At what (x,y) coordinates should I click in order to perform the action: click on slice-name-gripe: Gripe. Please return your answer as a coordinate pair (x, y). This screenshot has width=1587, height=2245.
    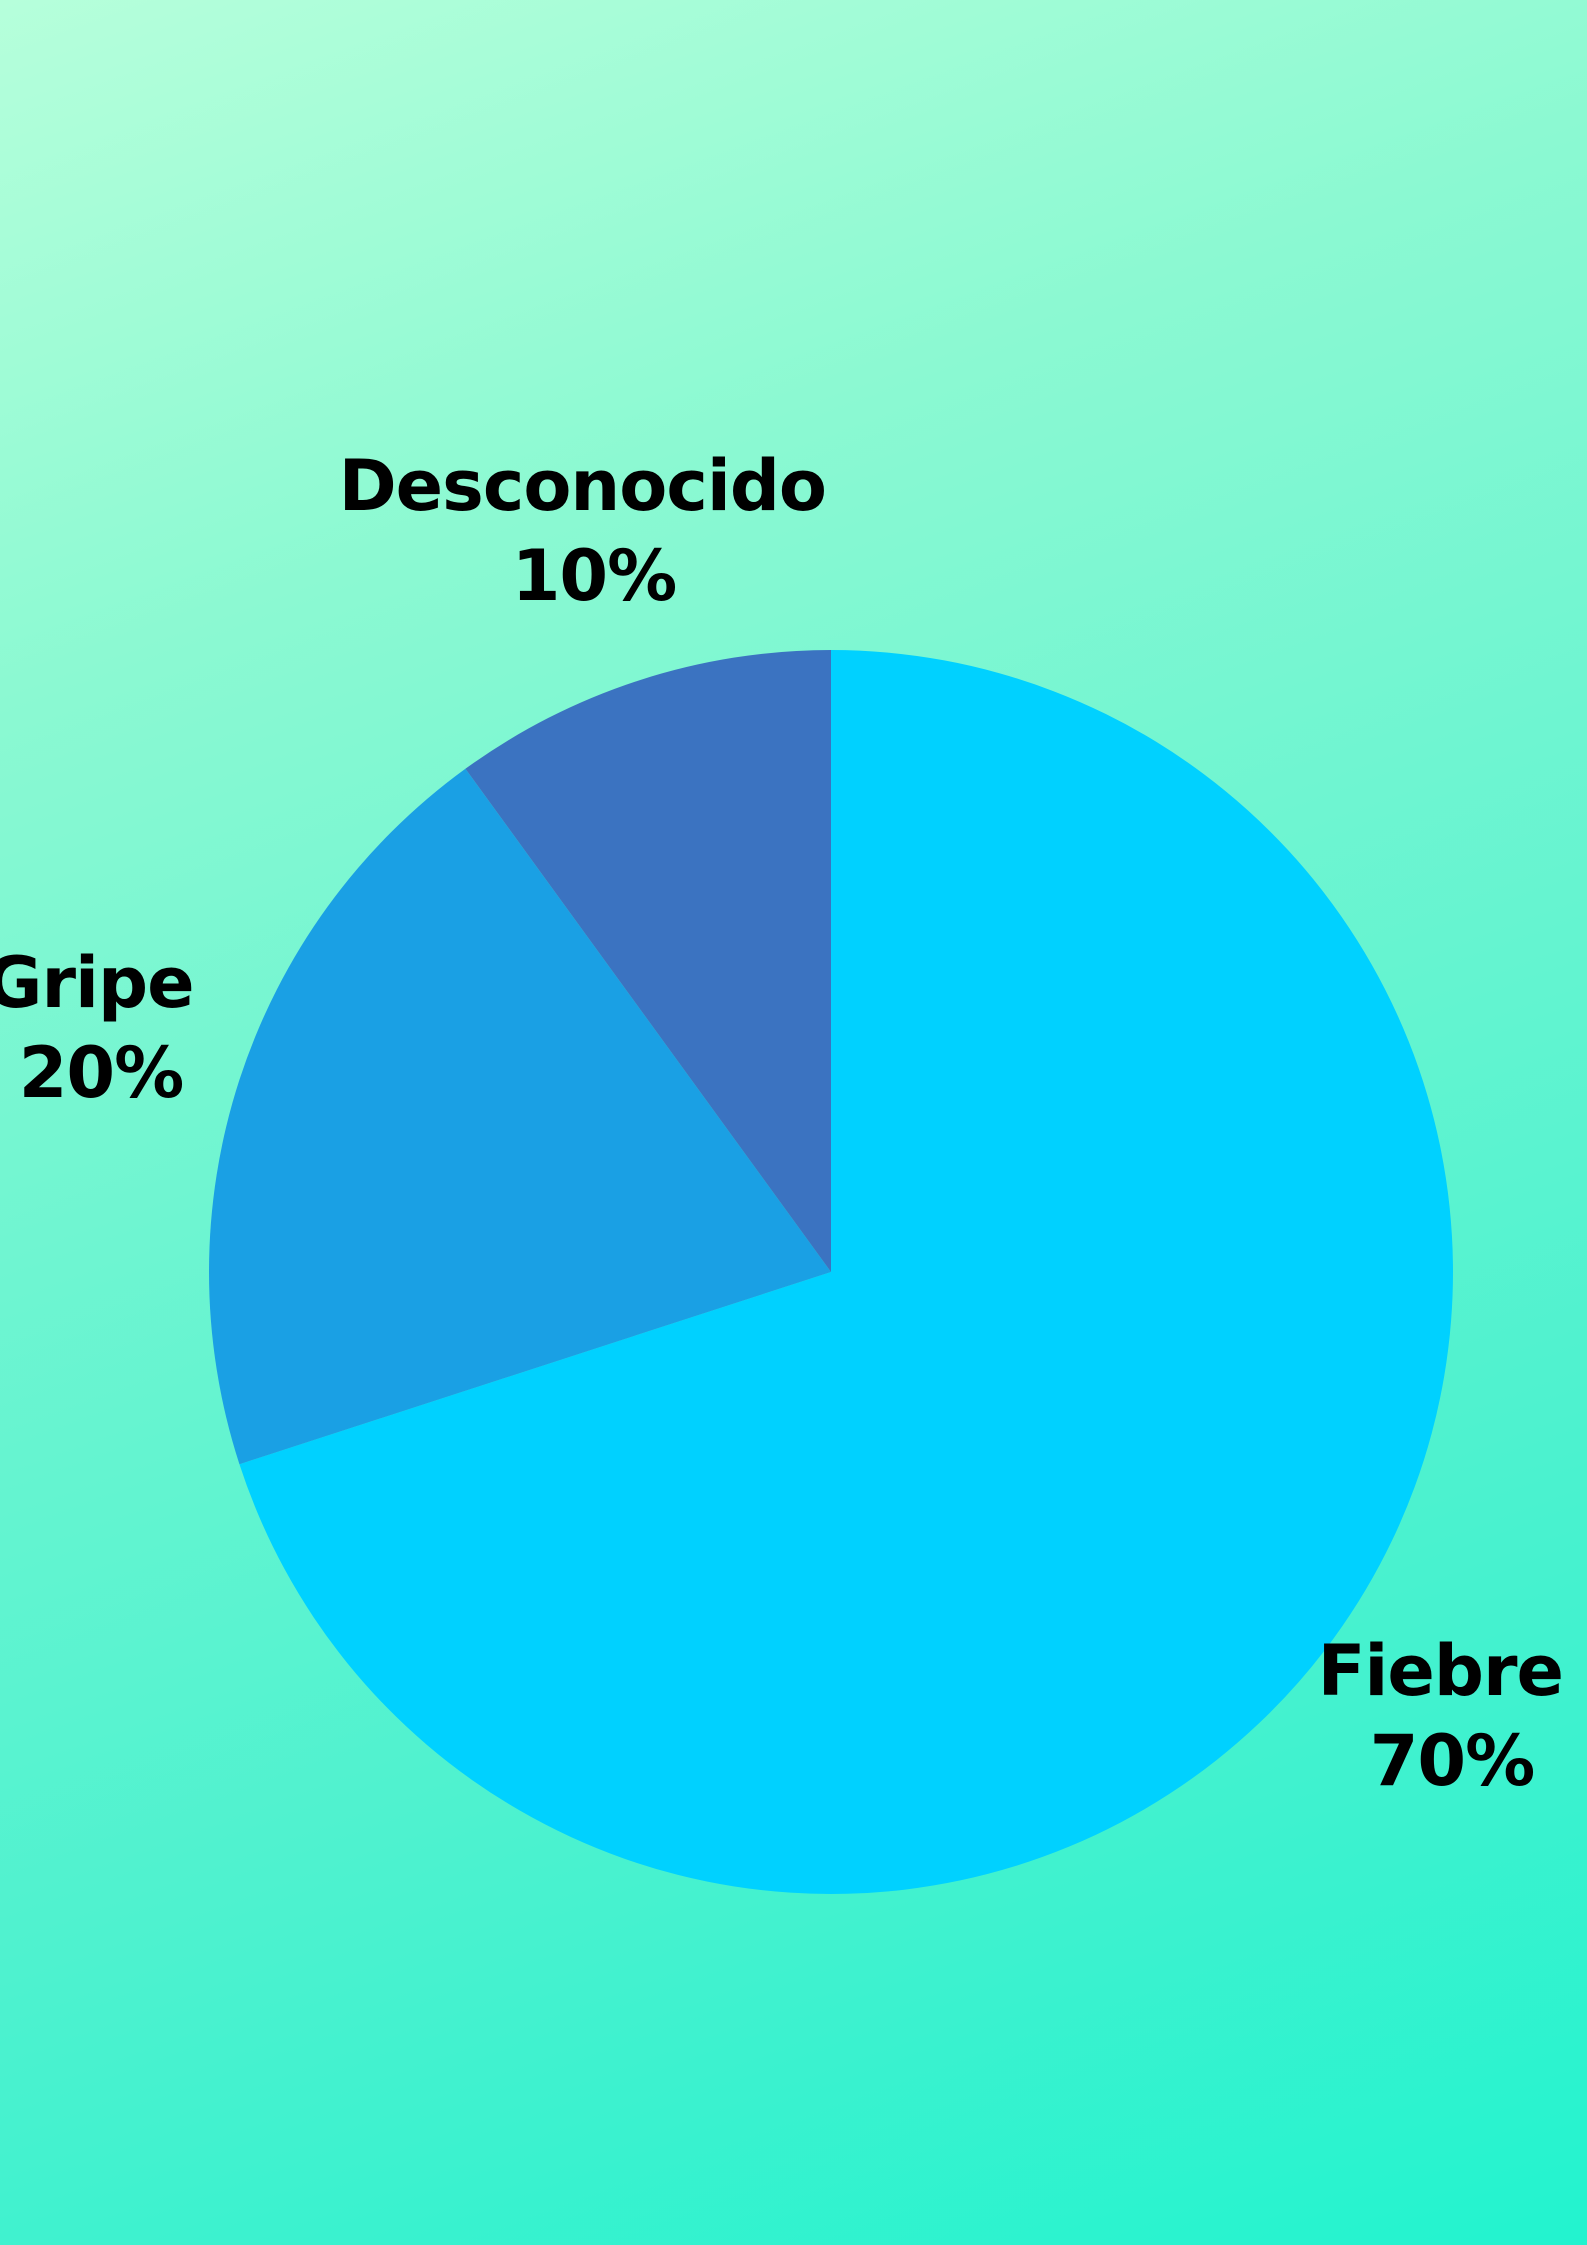
    Looking at the image, I should click on (97, 983).